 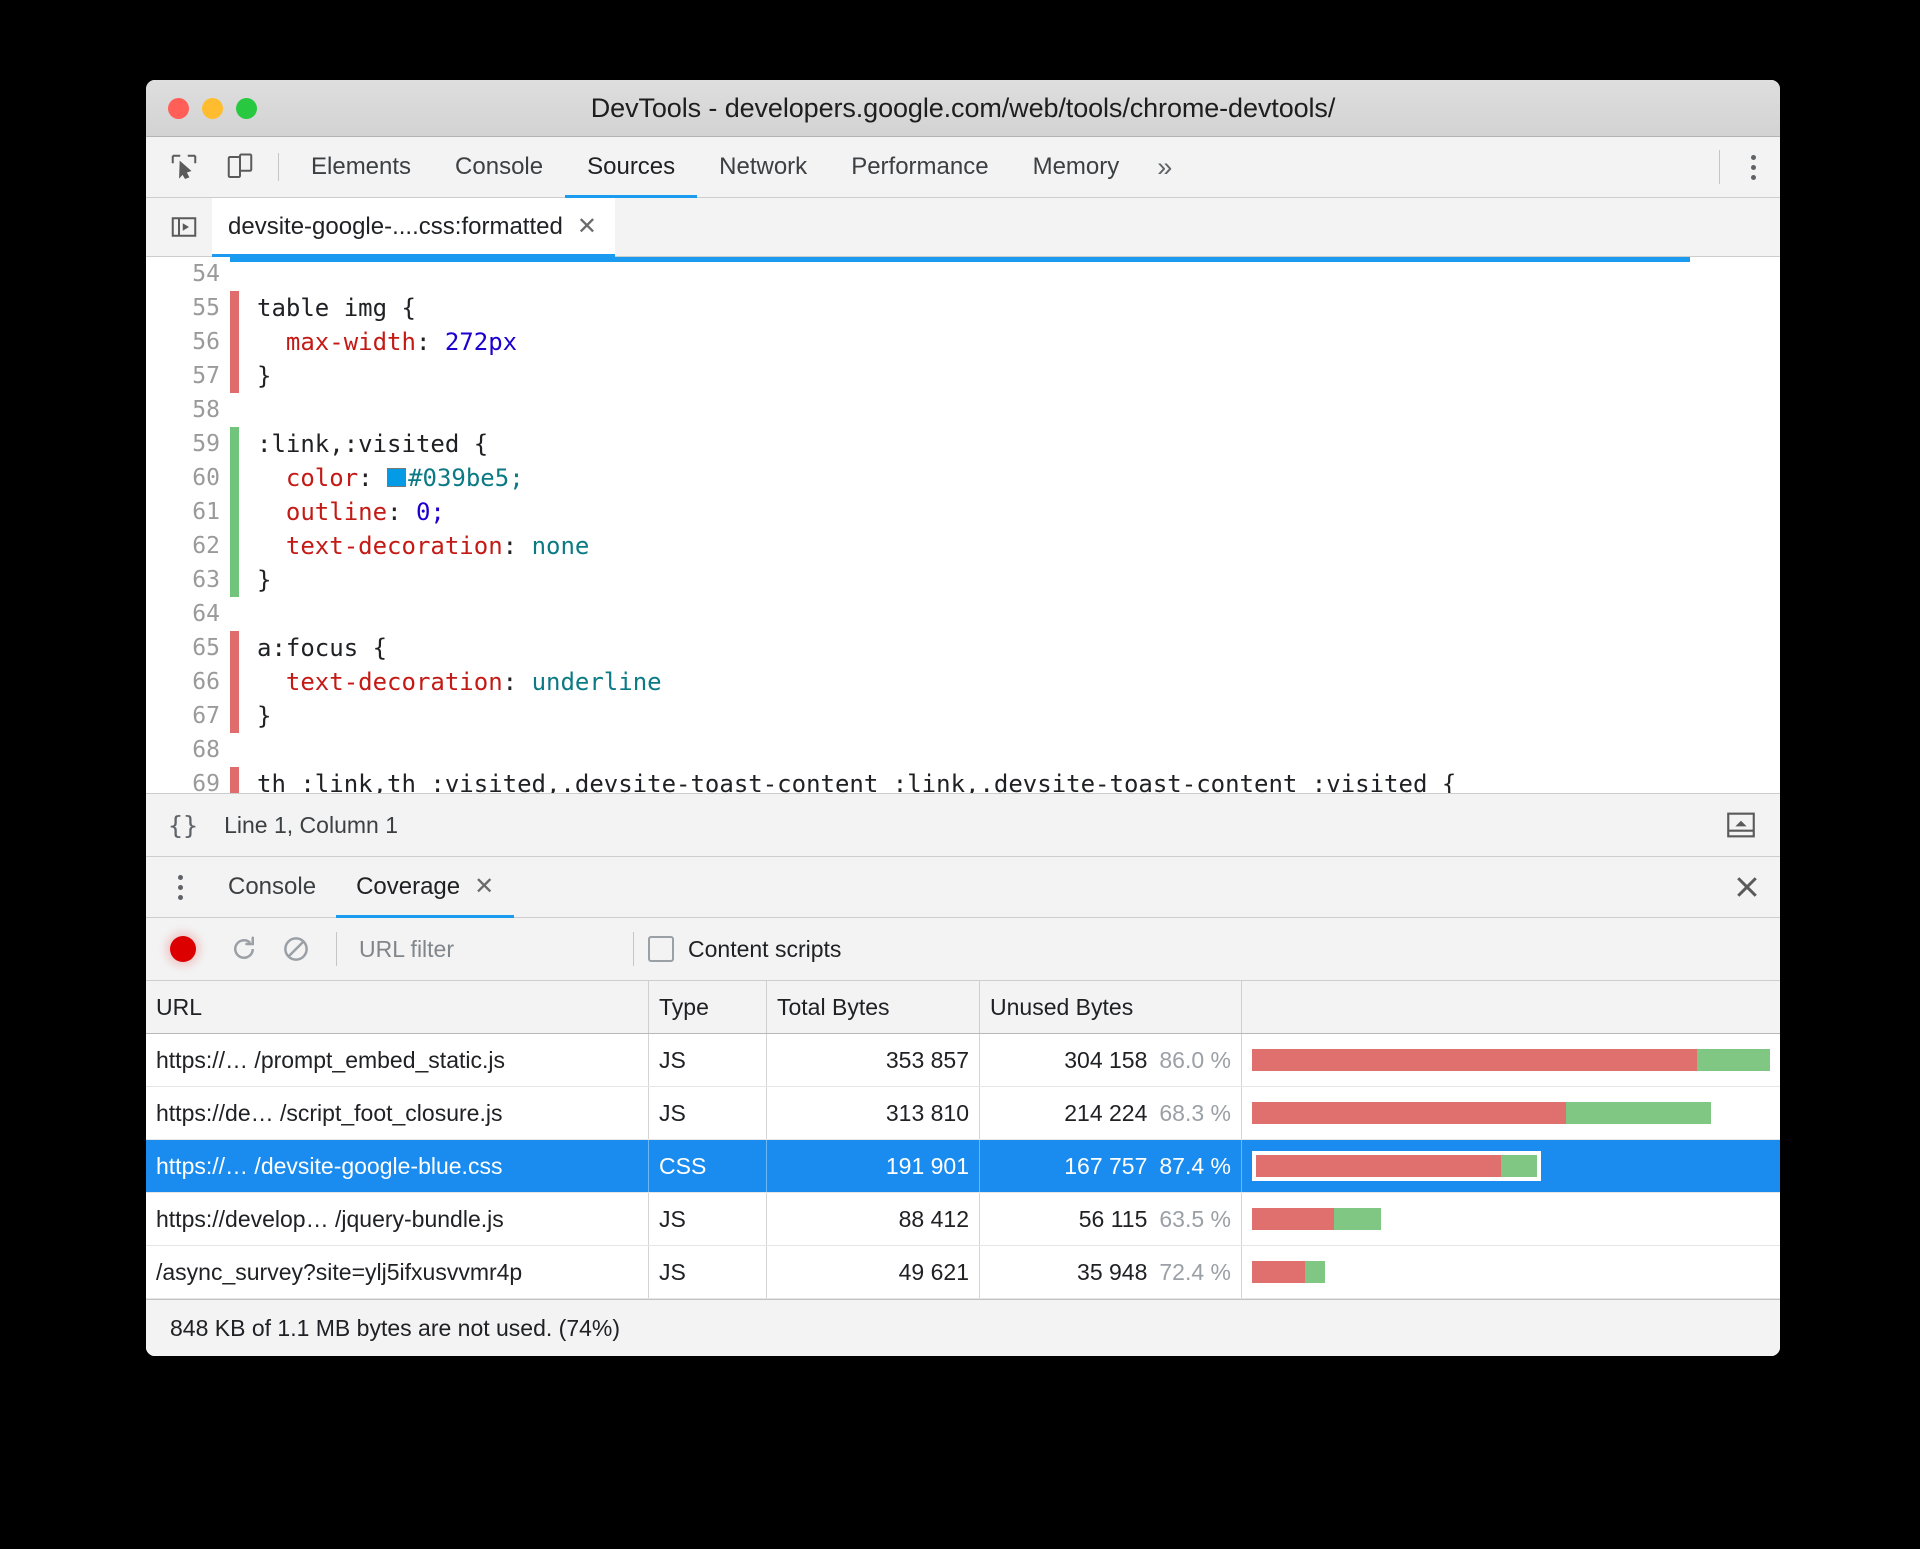 What do you see at coordinates (272, 887) in the screenshot?
I see `drawer-tab-console: Console` at bounding box center [272, 887].